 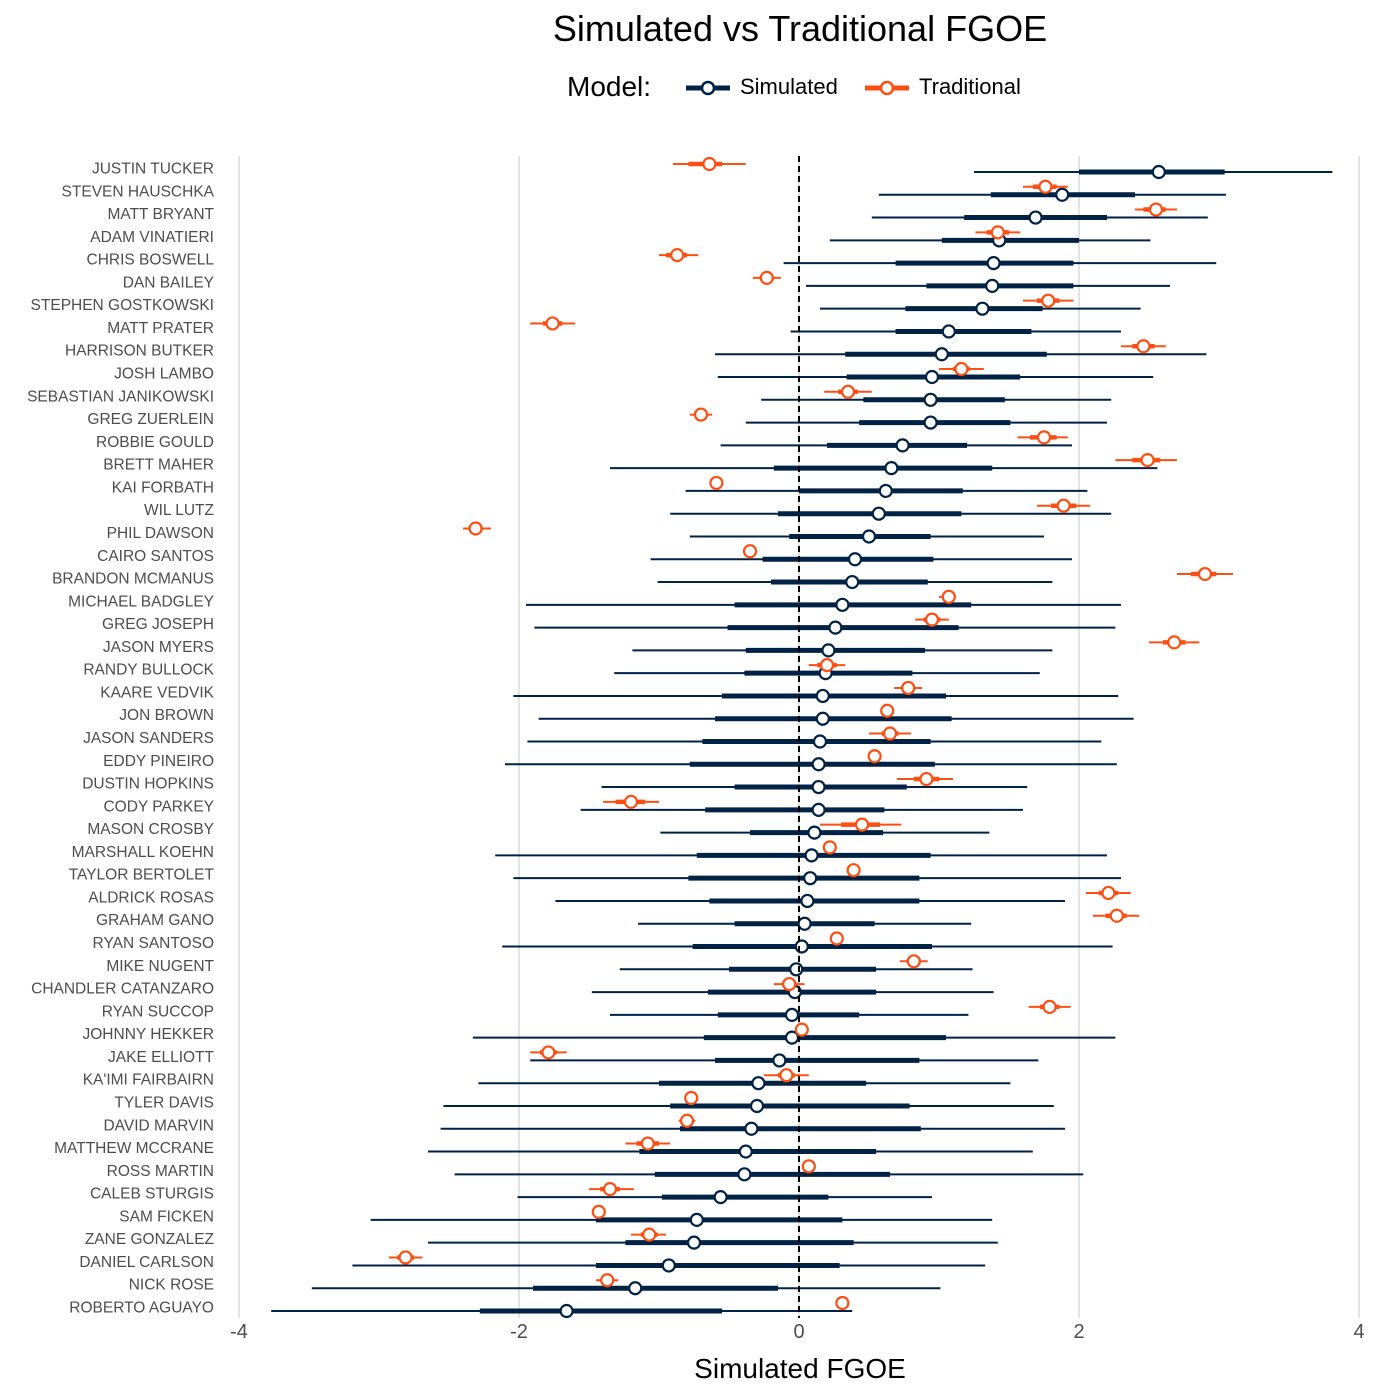 What do you see at coordinates (166, 1216) in the screenshot?
I see `player-label: SAM FICKEN` at bounding box center [166, 1216].